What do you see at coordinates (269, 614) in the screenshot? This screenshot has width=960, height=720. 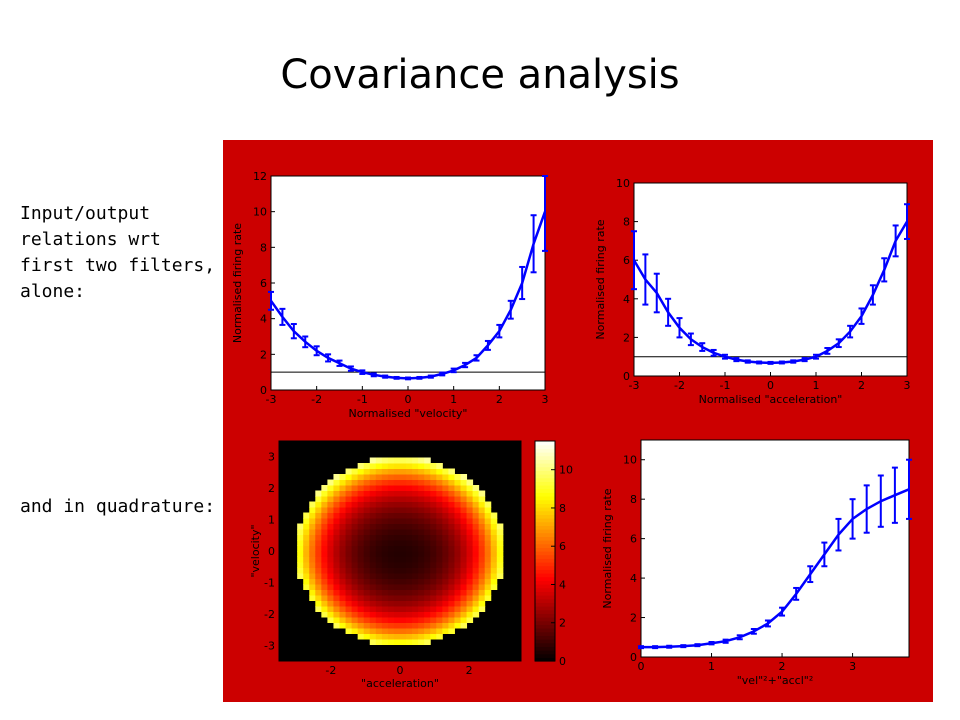 I see `y-tick-label: -2` at bounding box center [269, 614].